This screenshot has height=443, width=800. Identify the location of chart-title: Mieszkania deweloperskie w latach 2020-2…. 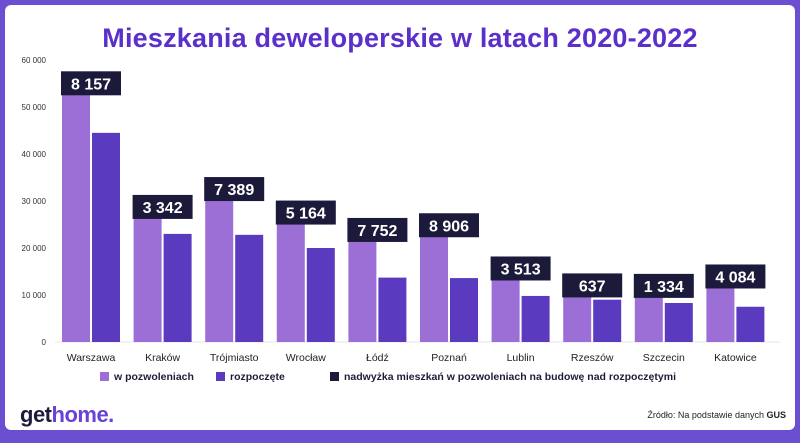
(400, 38).